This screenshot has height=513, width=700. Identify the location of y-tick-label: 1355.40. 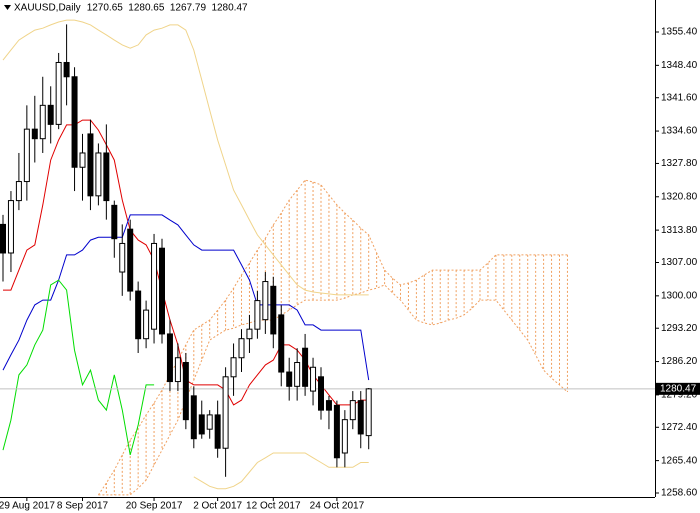
(679, 32).